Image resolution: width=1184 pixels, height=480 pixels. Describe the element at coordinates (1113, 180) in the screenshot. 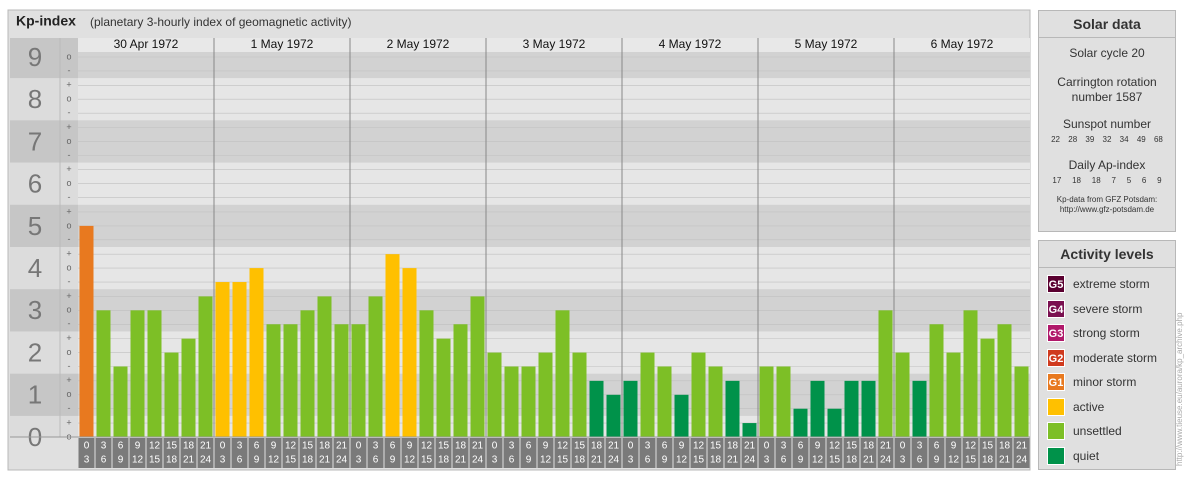

I see `ap-value: 7` at that location.